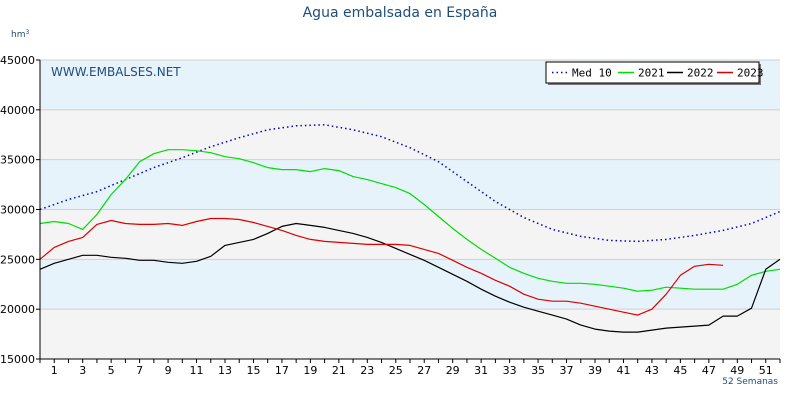 The width and height of the screenshot is (800, 418). I want to click on x-tick-label: 35, so click(538, 370).